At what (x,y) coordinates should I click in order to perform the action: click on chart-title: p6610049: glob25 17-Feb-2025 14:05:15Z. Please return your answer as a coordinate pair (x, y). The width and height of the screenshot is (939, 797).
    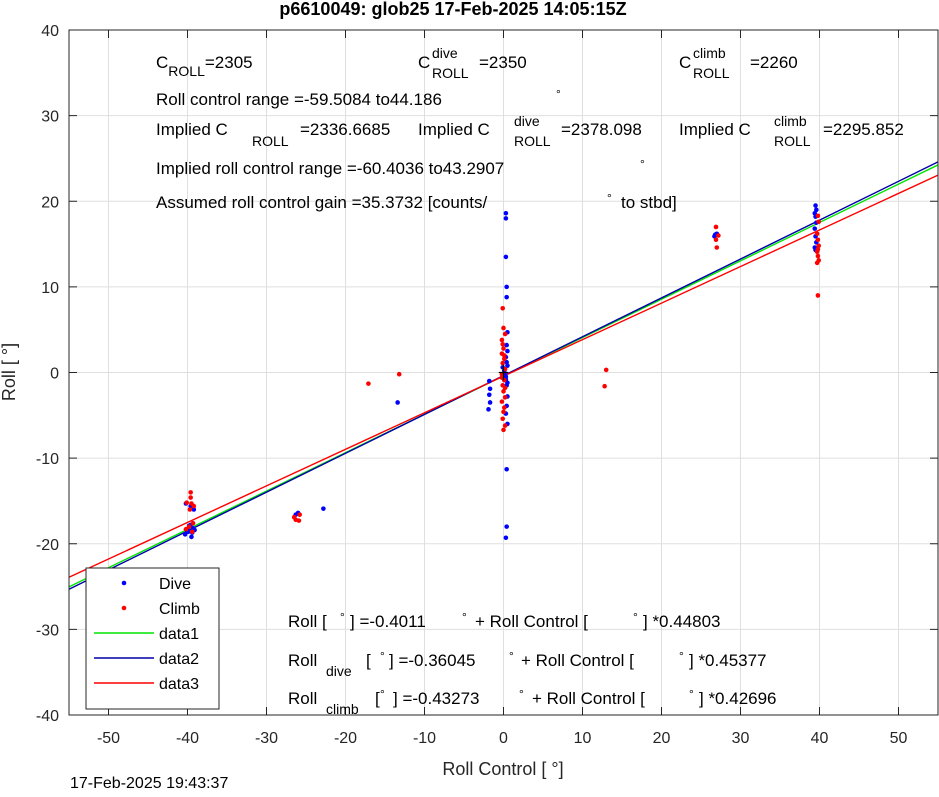
    Looking at the image, I should click on (452, 9).